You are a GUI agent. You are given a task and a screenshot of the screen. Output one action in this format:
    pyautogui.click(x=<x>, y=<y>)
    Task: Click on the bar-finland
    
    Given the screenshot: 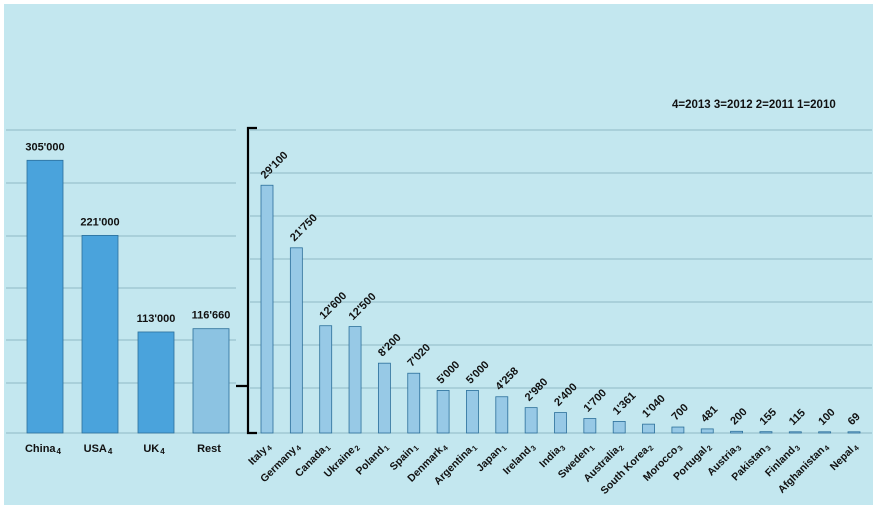 What is the action you would take?
    pyautogui.click(x=795, y=432)
    